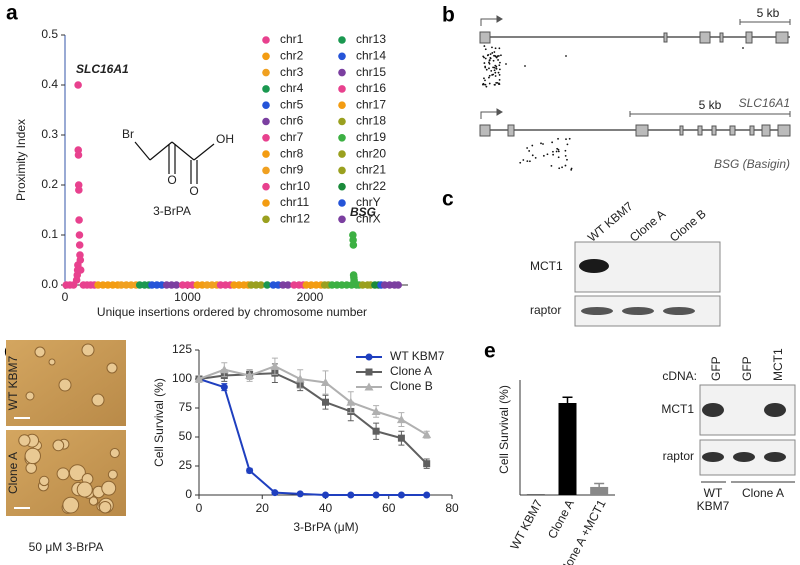 Image resolution: width=800 pixels, height=565 pixels. I want to click on panel-label: c, so click(448, 199).